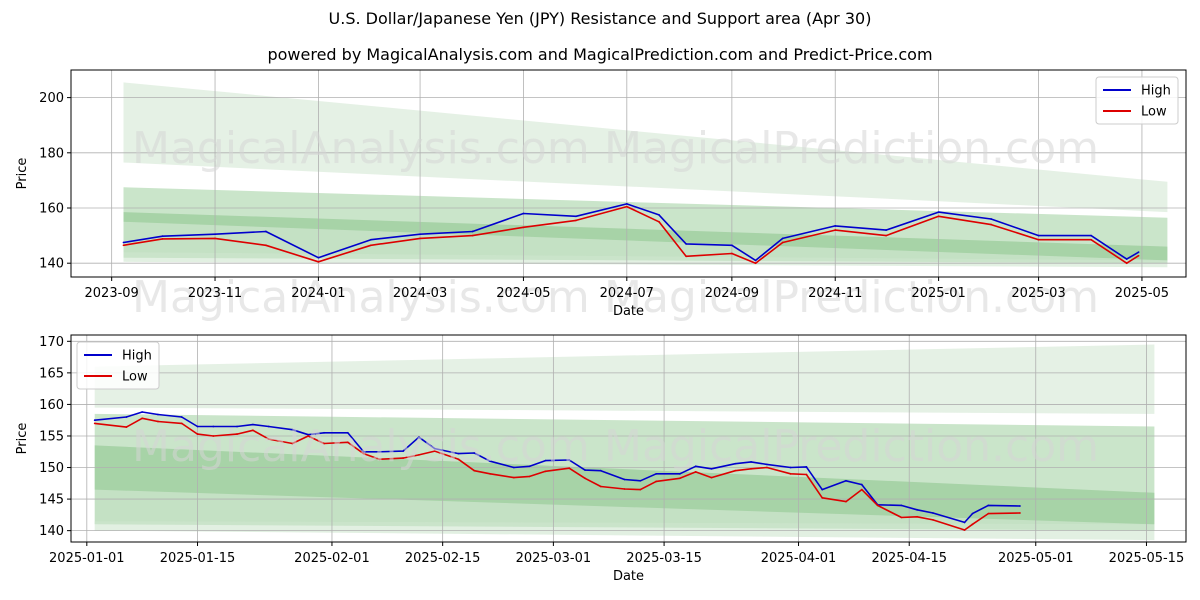  I want to click on x-tick-label: 2025-03-15, so click(664, 558).